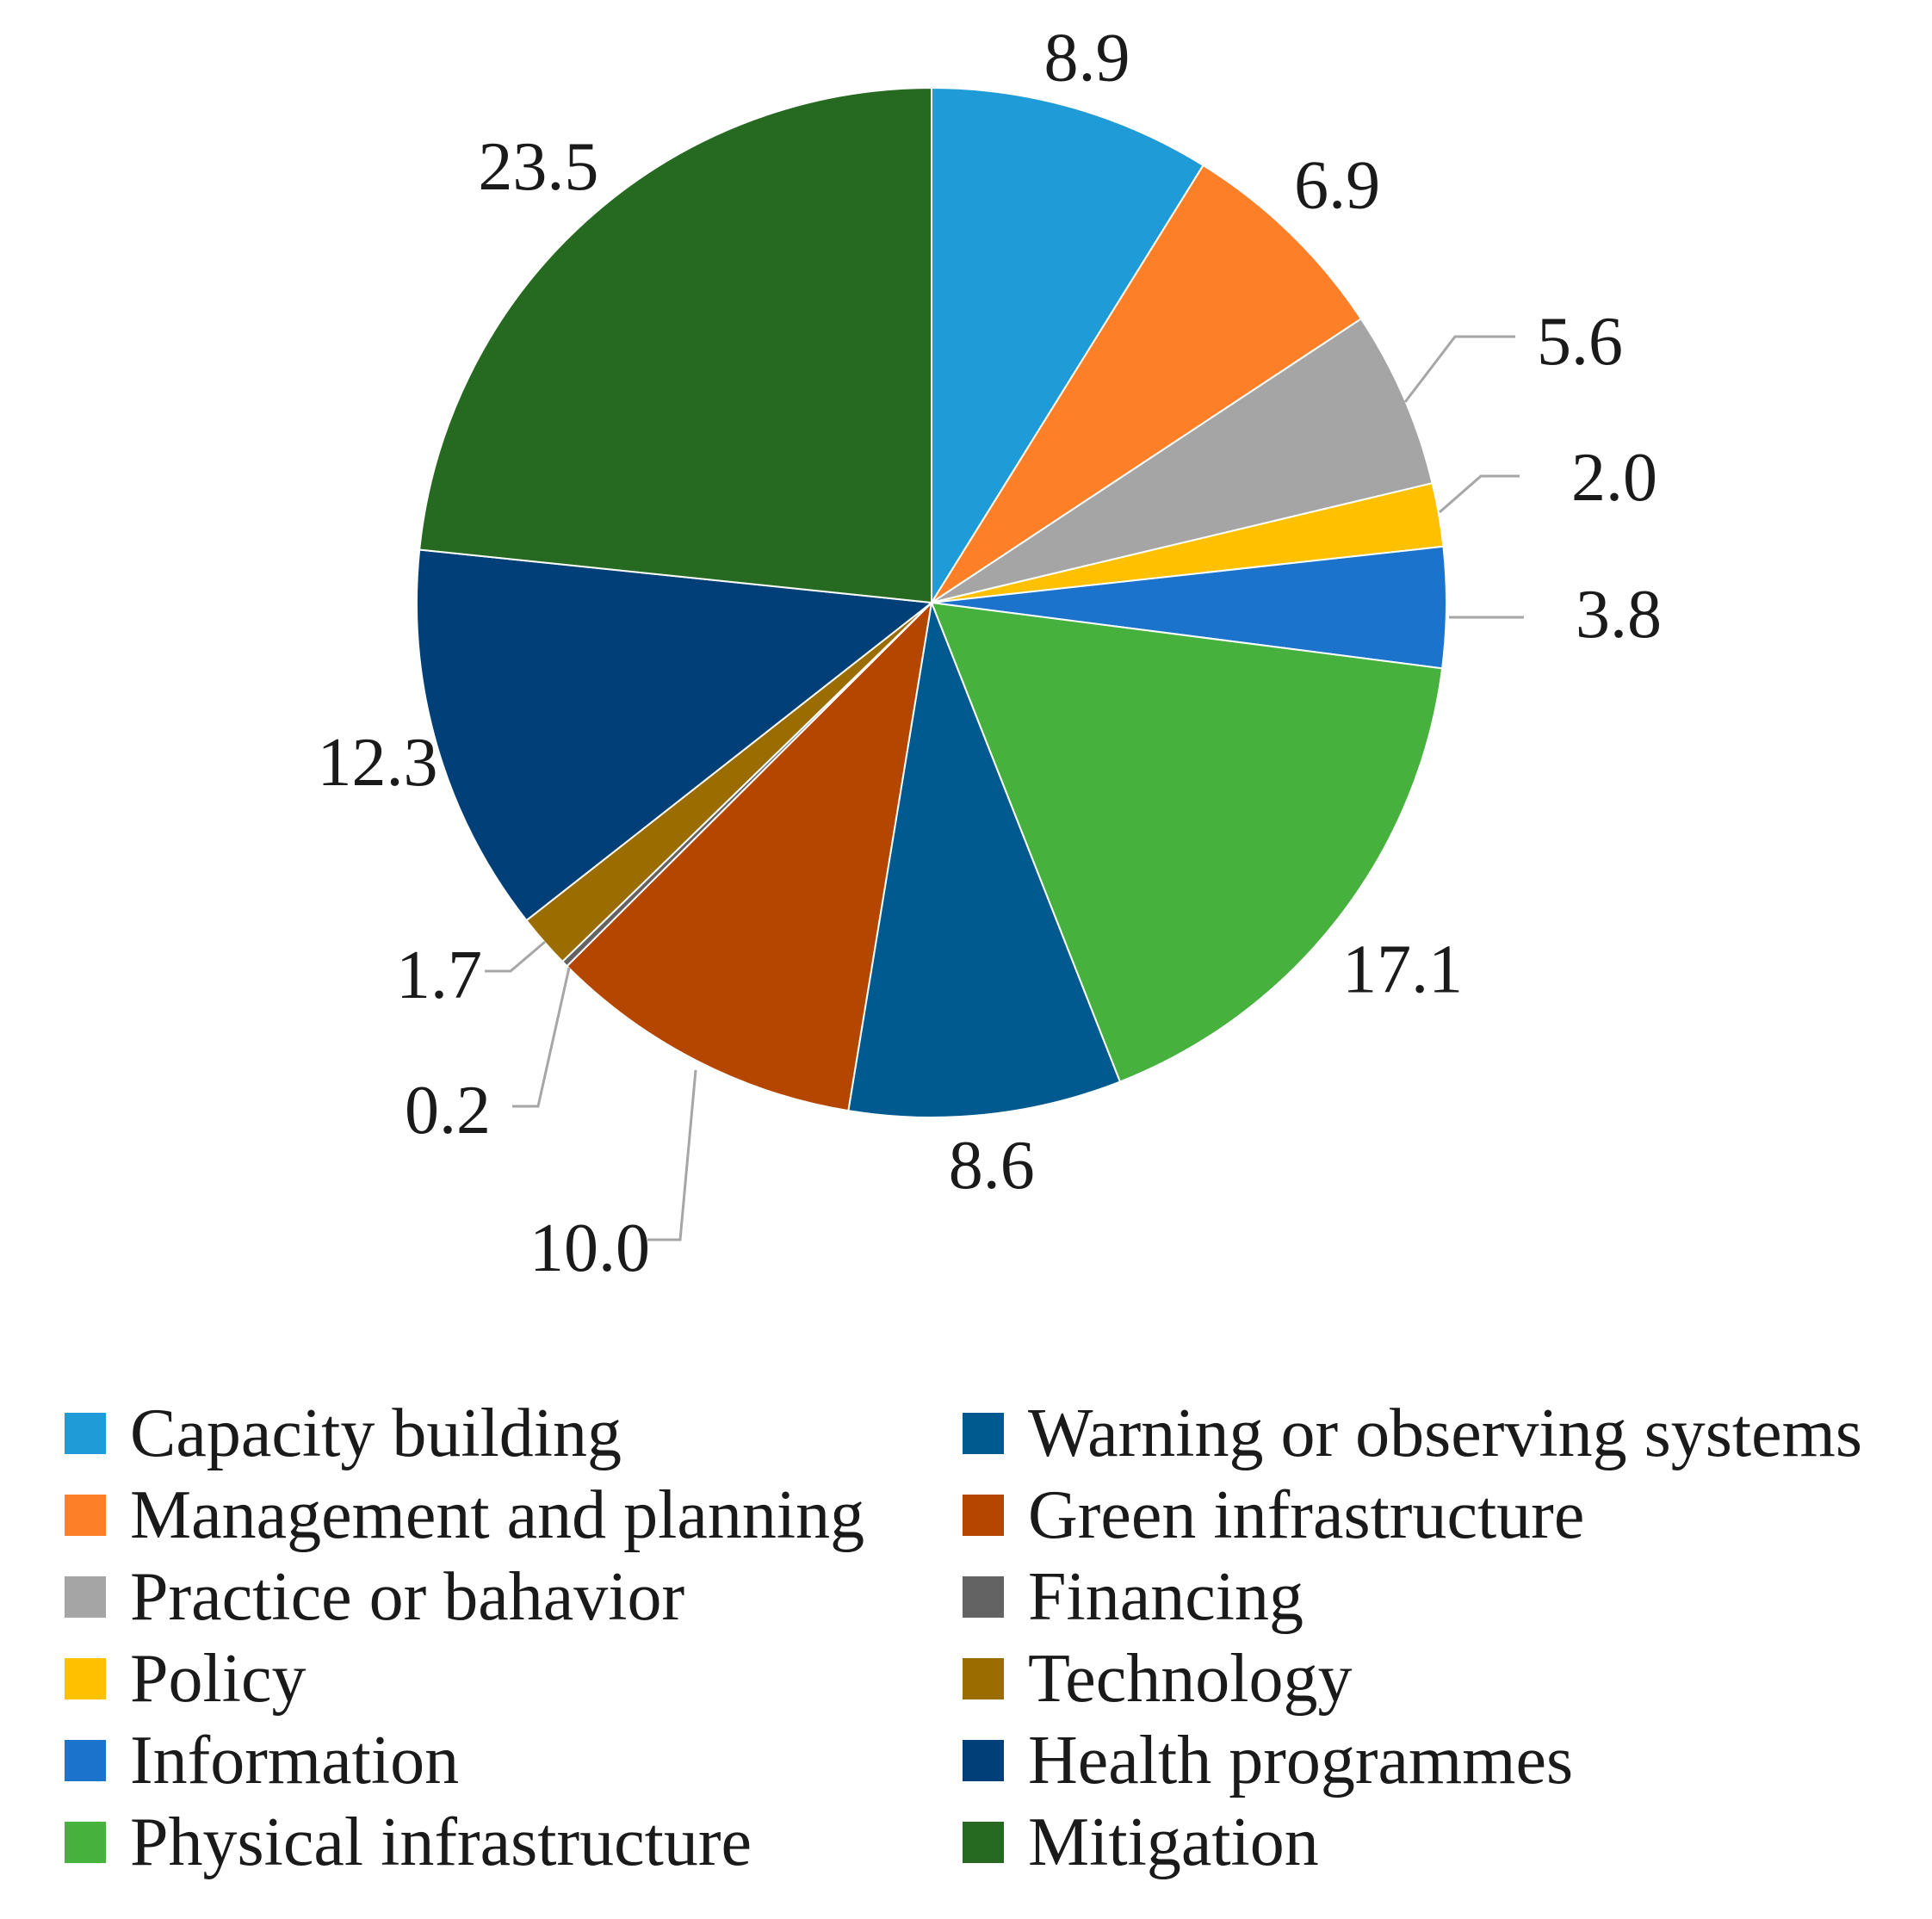  I want to click on legend-item-information: Information, so click(262, 1761).